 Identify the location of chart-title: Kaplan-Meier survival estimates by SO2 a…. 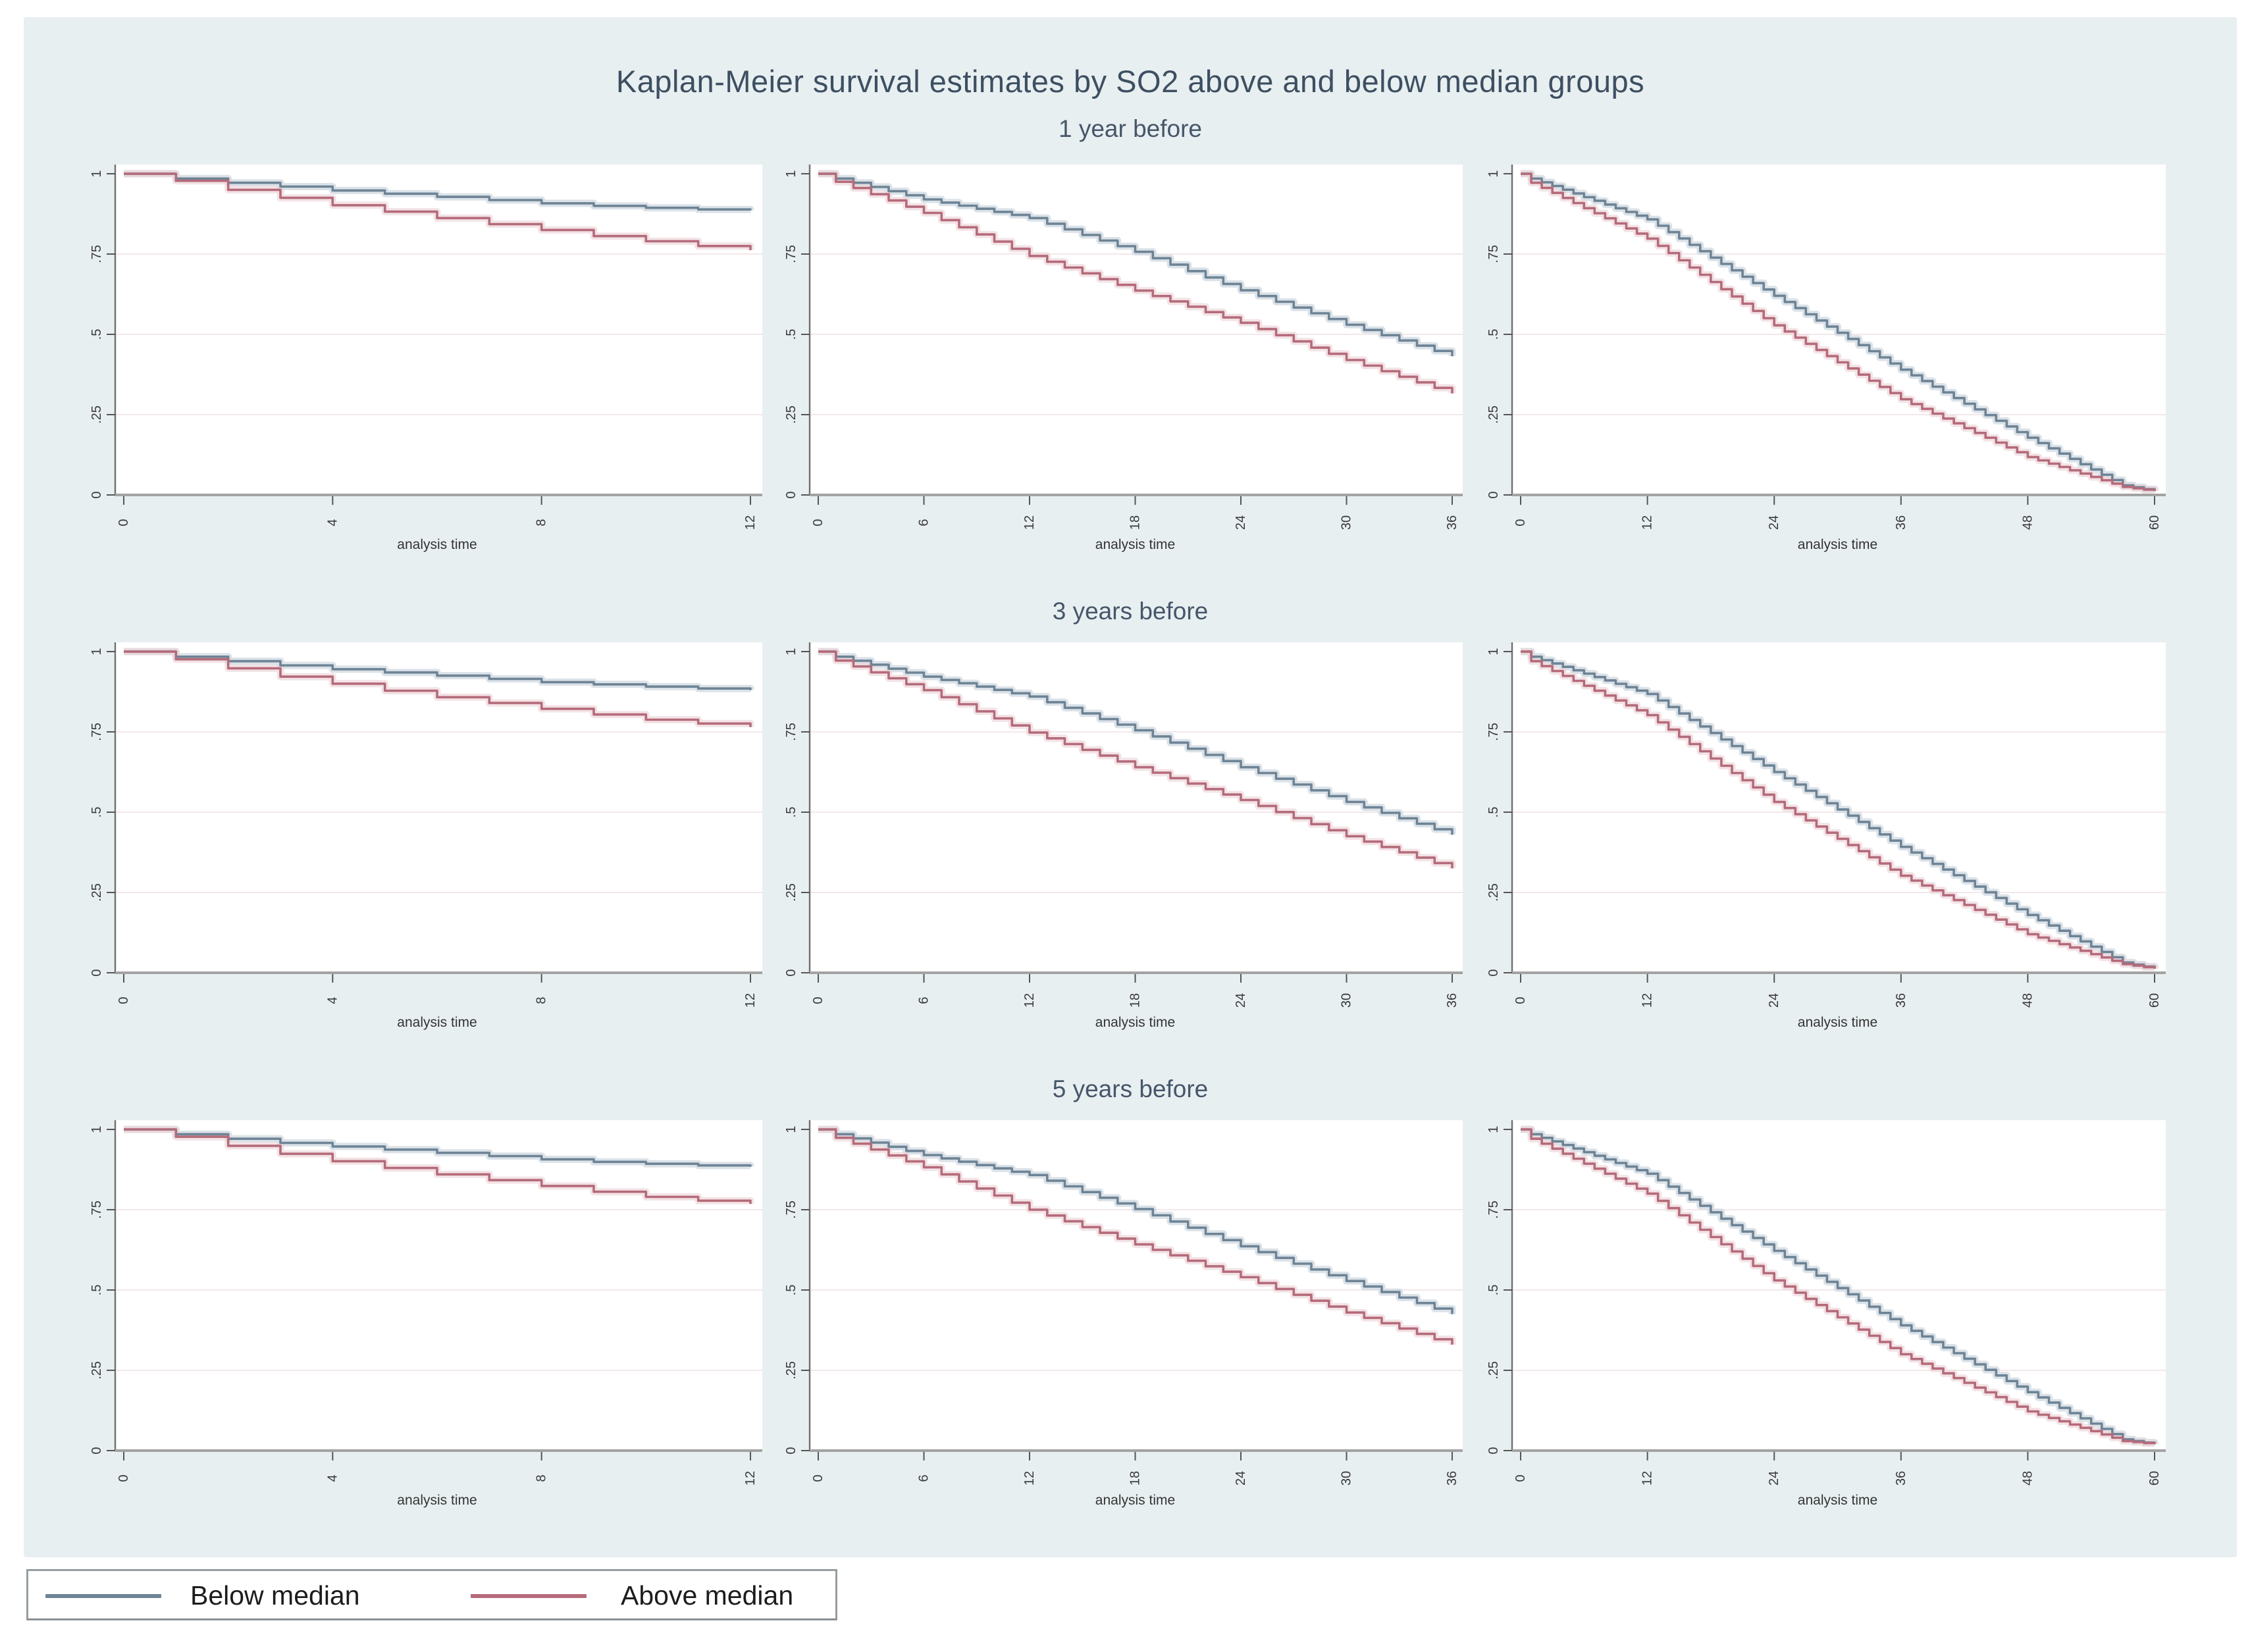
(1130, 81).